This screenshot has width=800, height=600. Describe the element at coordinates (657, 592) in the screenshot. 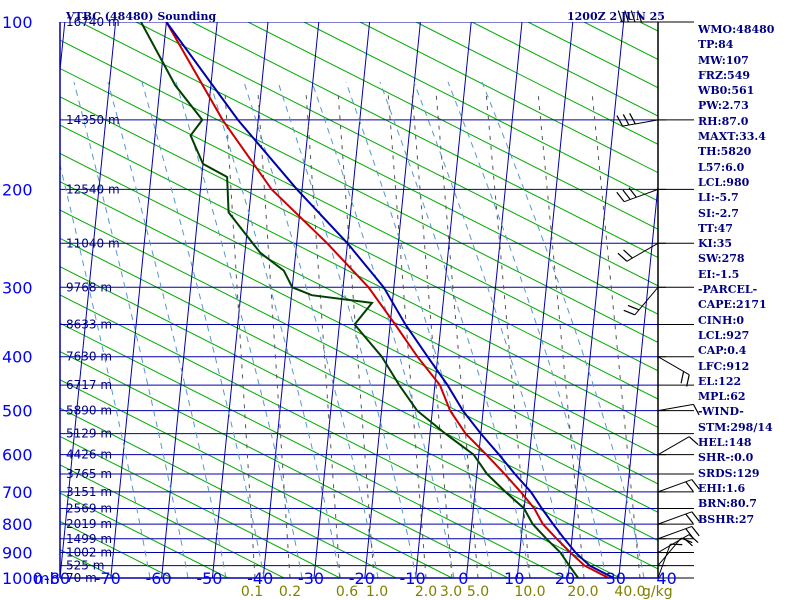

I see `mixing-ratio-unit: g/kg` at that location.